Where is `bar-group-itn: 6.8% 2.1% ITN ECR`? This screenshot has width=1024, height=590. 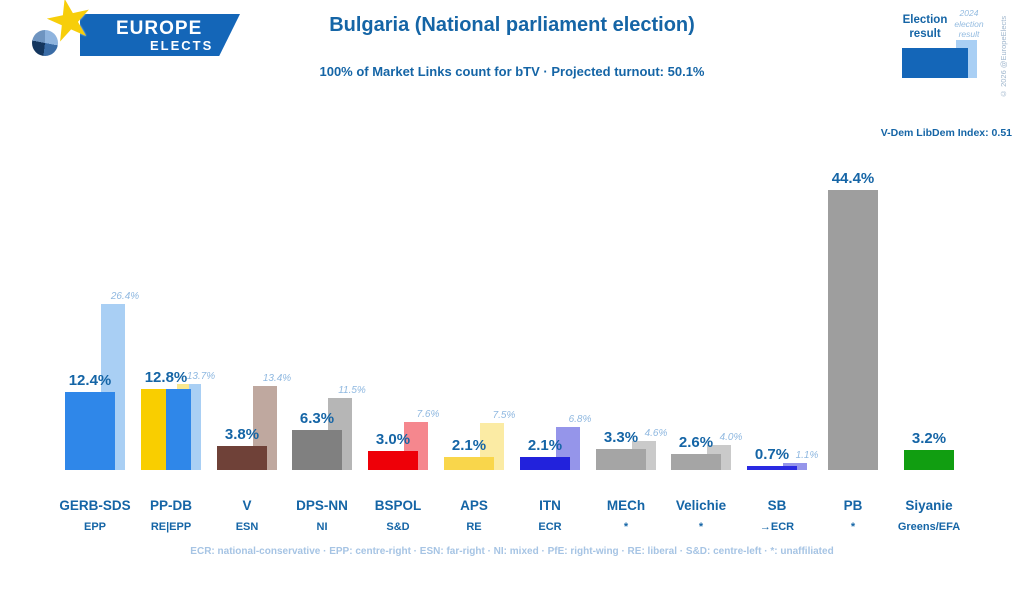
bar-group-itn: 6.8% 2.1% ITN ECR is located at coordinates (551, 370).